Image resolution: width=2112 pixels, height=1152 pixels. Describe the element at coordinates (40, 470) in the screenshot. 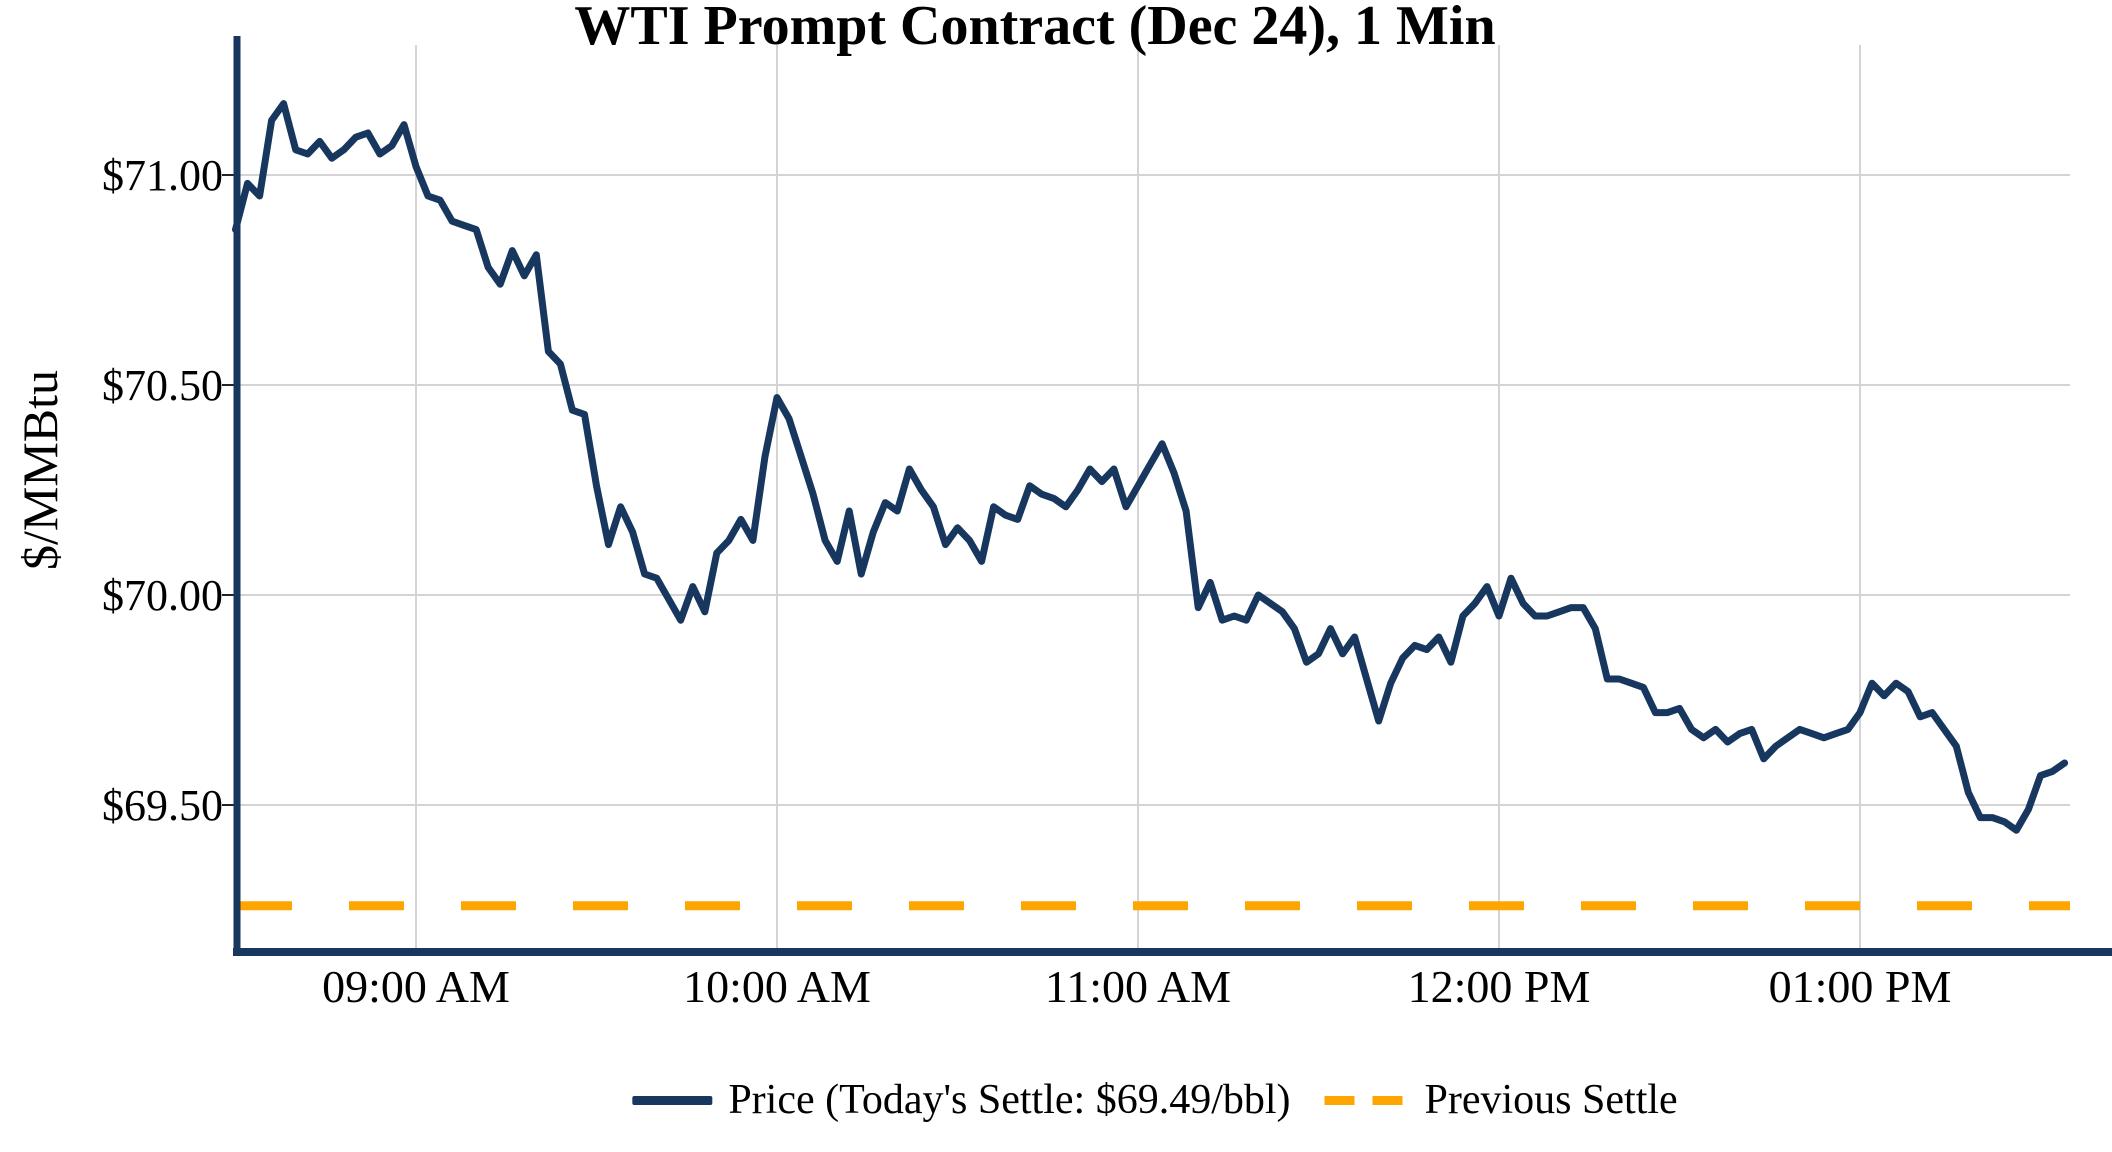

I see `y-axis-title: $/MMBtu` at that location.